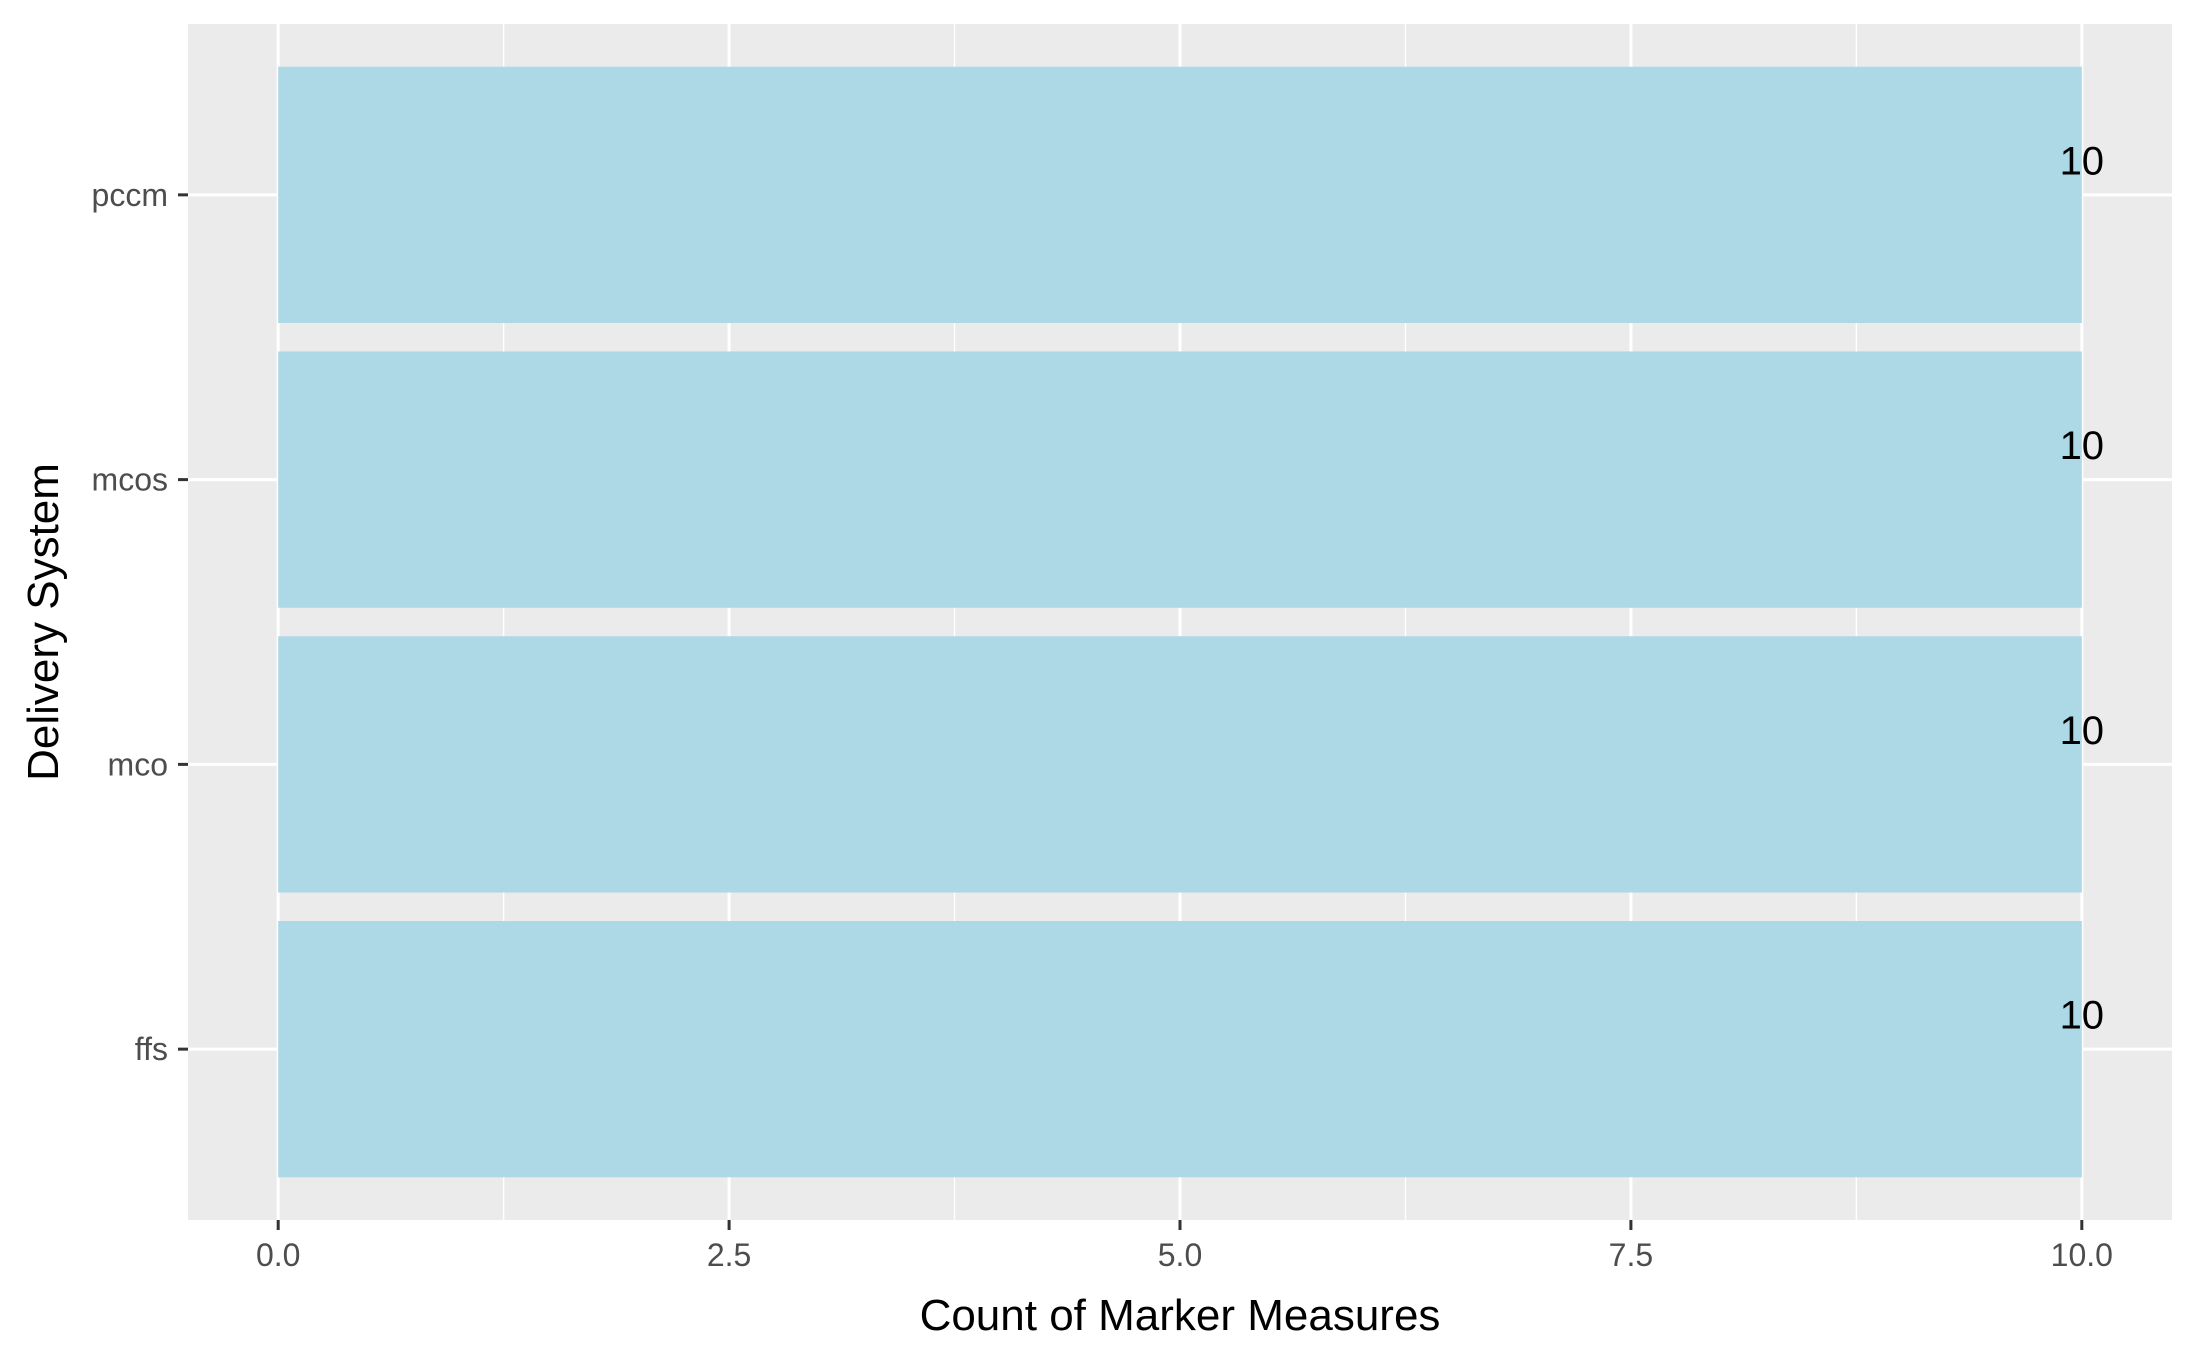 This screenshot has width=2187, height=1350. Describe the element at coordinates (1180, 1255) in the screenshot. I see `x-tick-label: 5.0` at that location.